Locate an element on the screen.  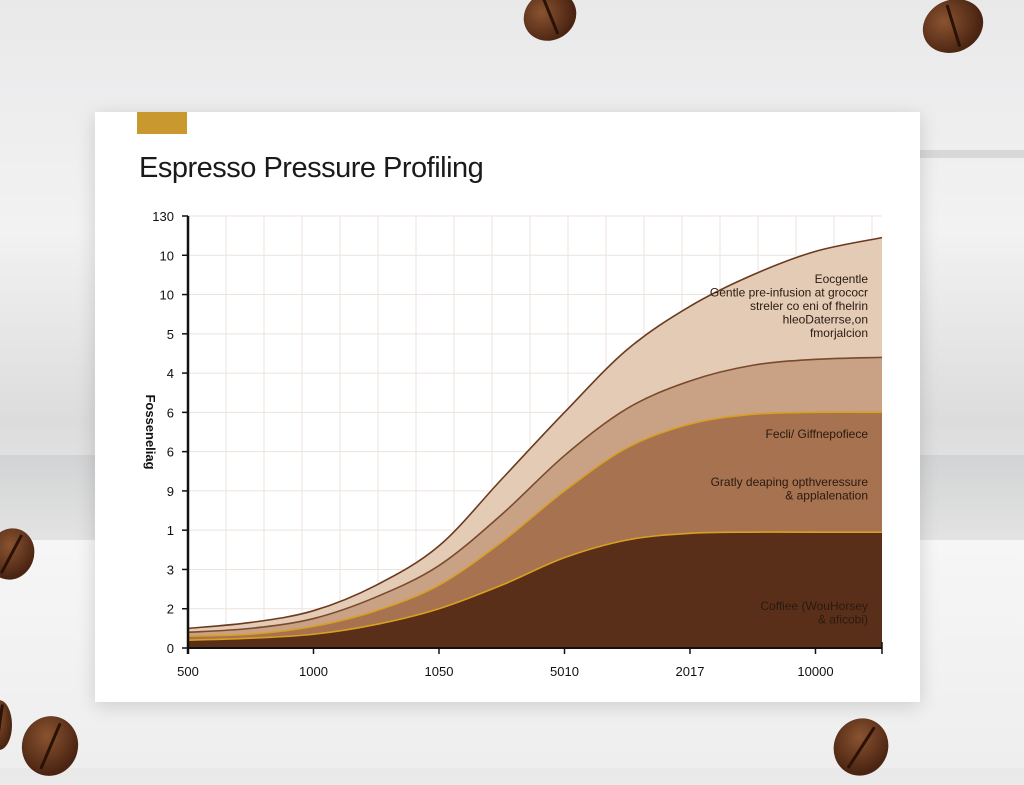
y-tick-label: 3 is located at coordinates (170, 569).